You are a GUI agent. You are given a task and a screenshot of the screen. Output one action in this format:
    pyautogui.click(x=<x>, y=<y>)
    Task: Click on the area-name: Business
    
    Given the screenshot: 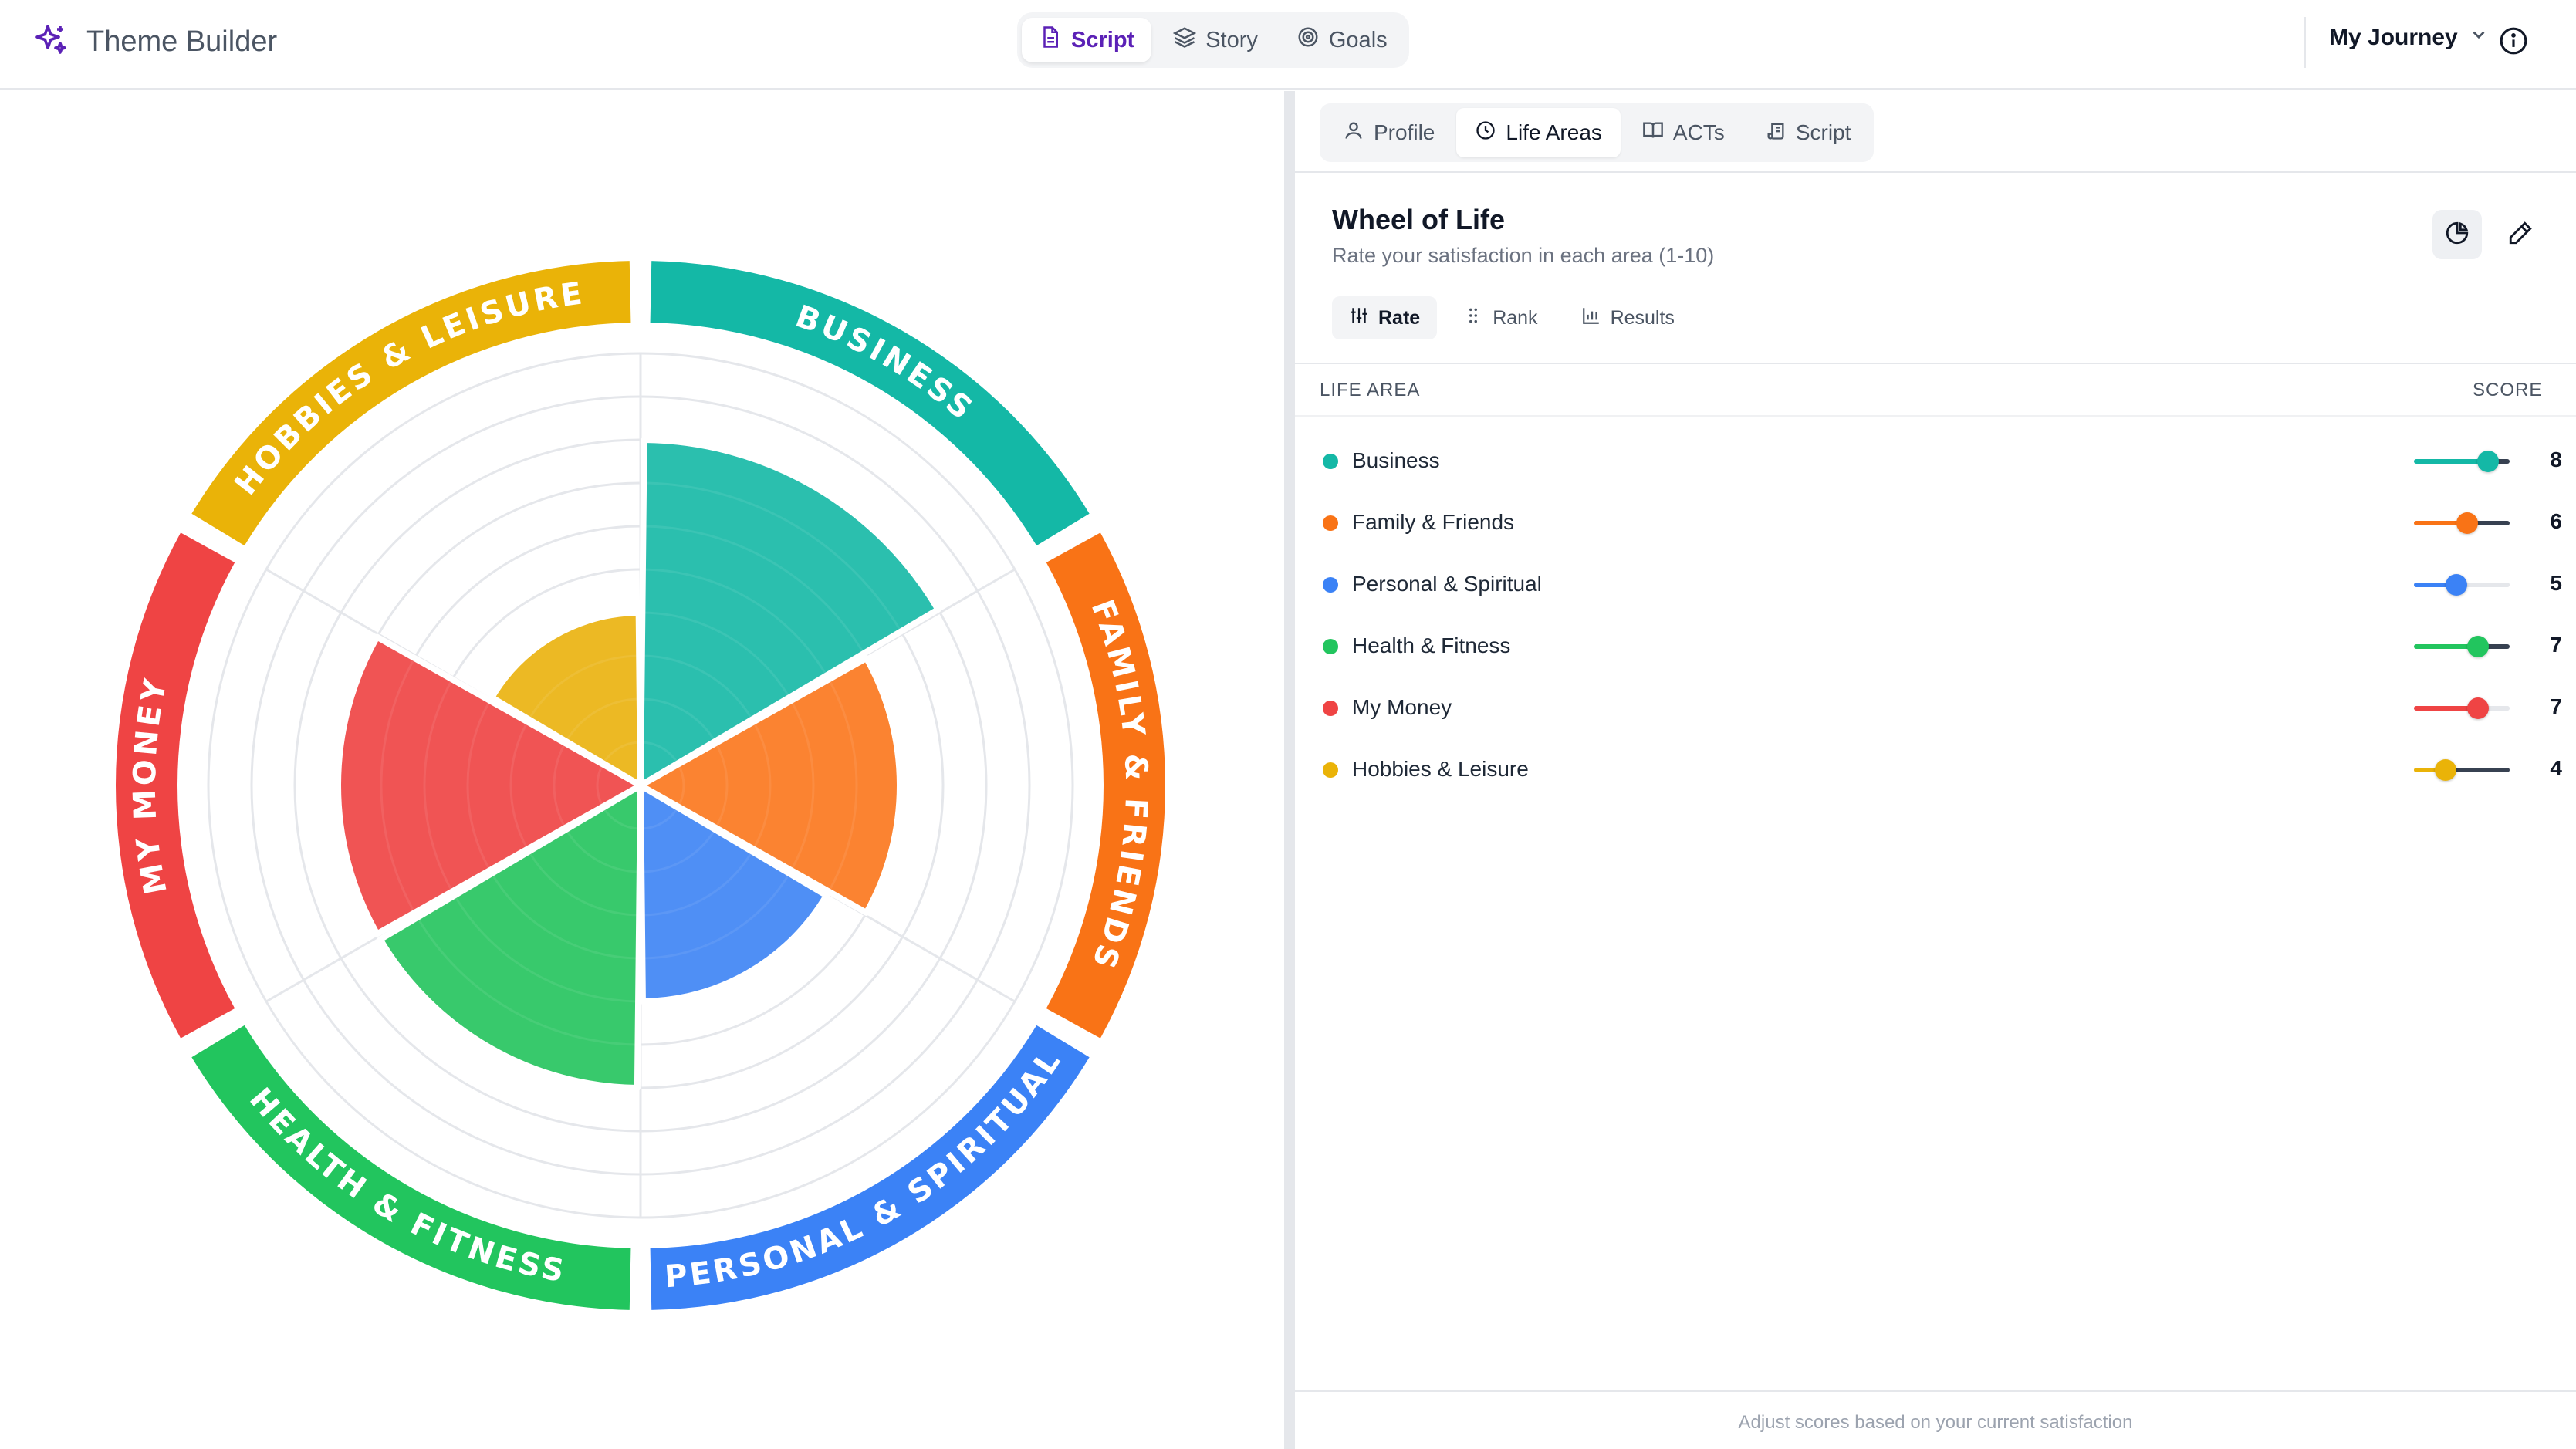 What is the action you would take?
    pyautogui.click(x=1396, y=460)
    